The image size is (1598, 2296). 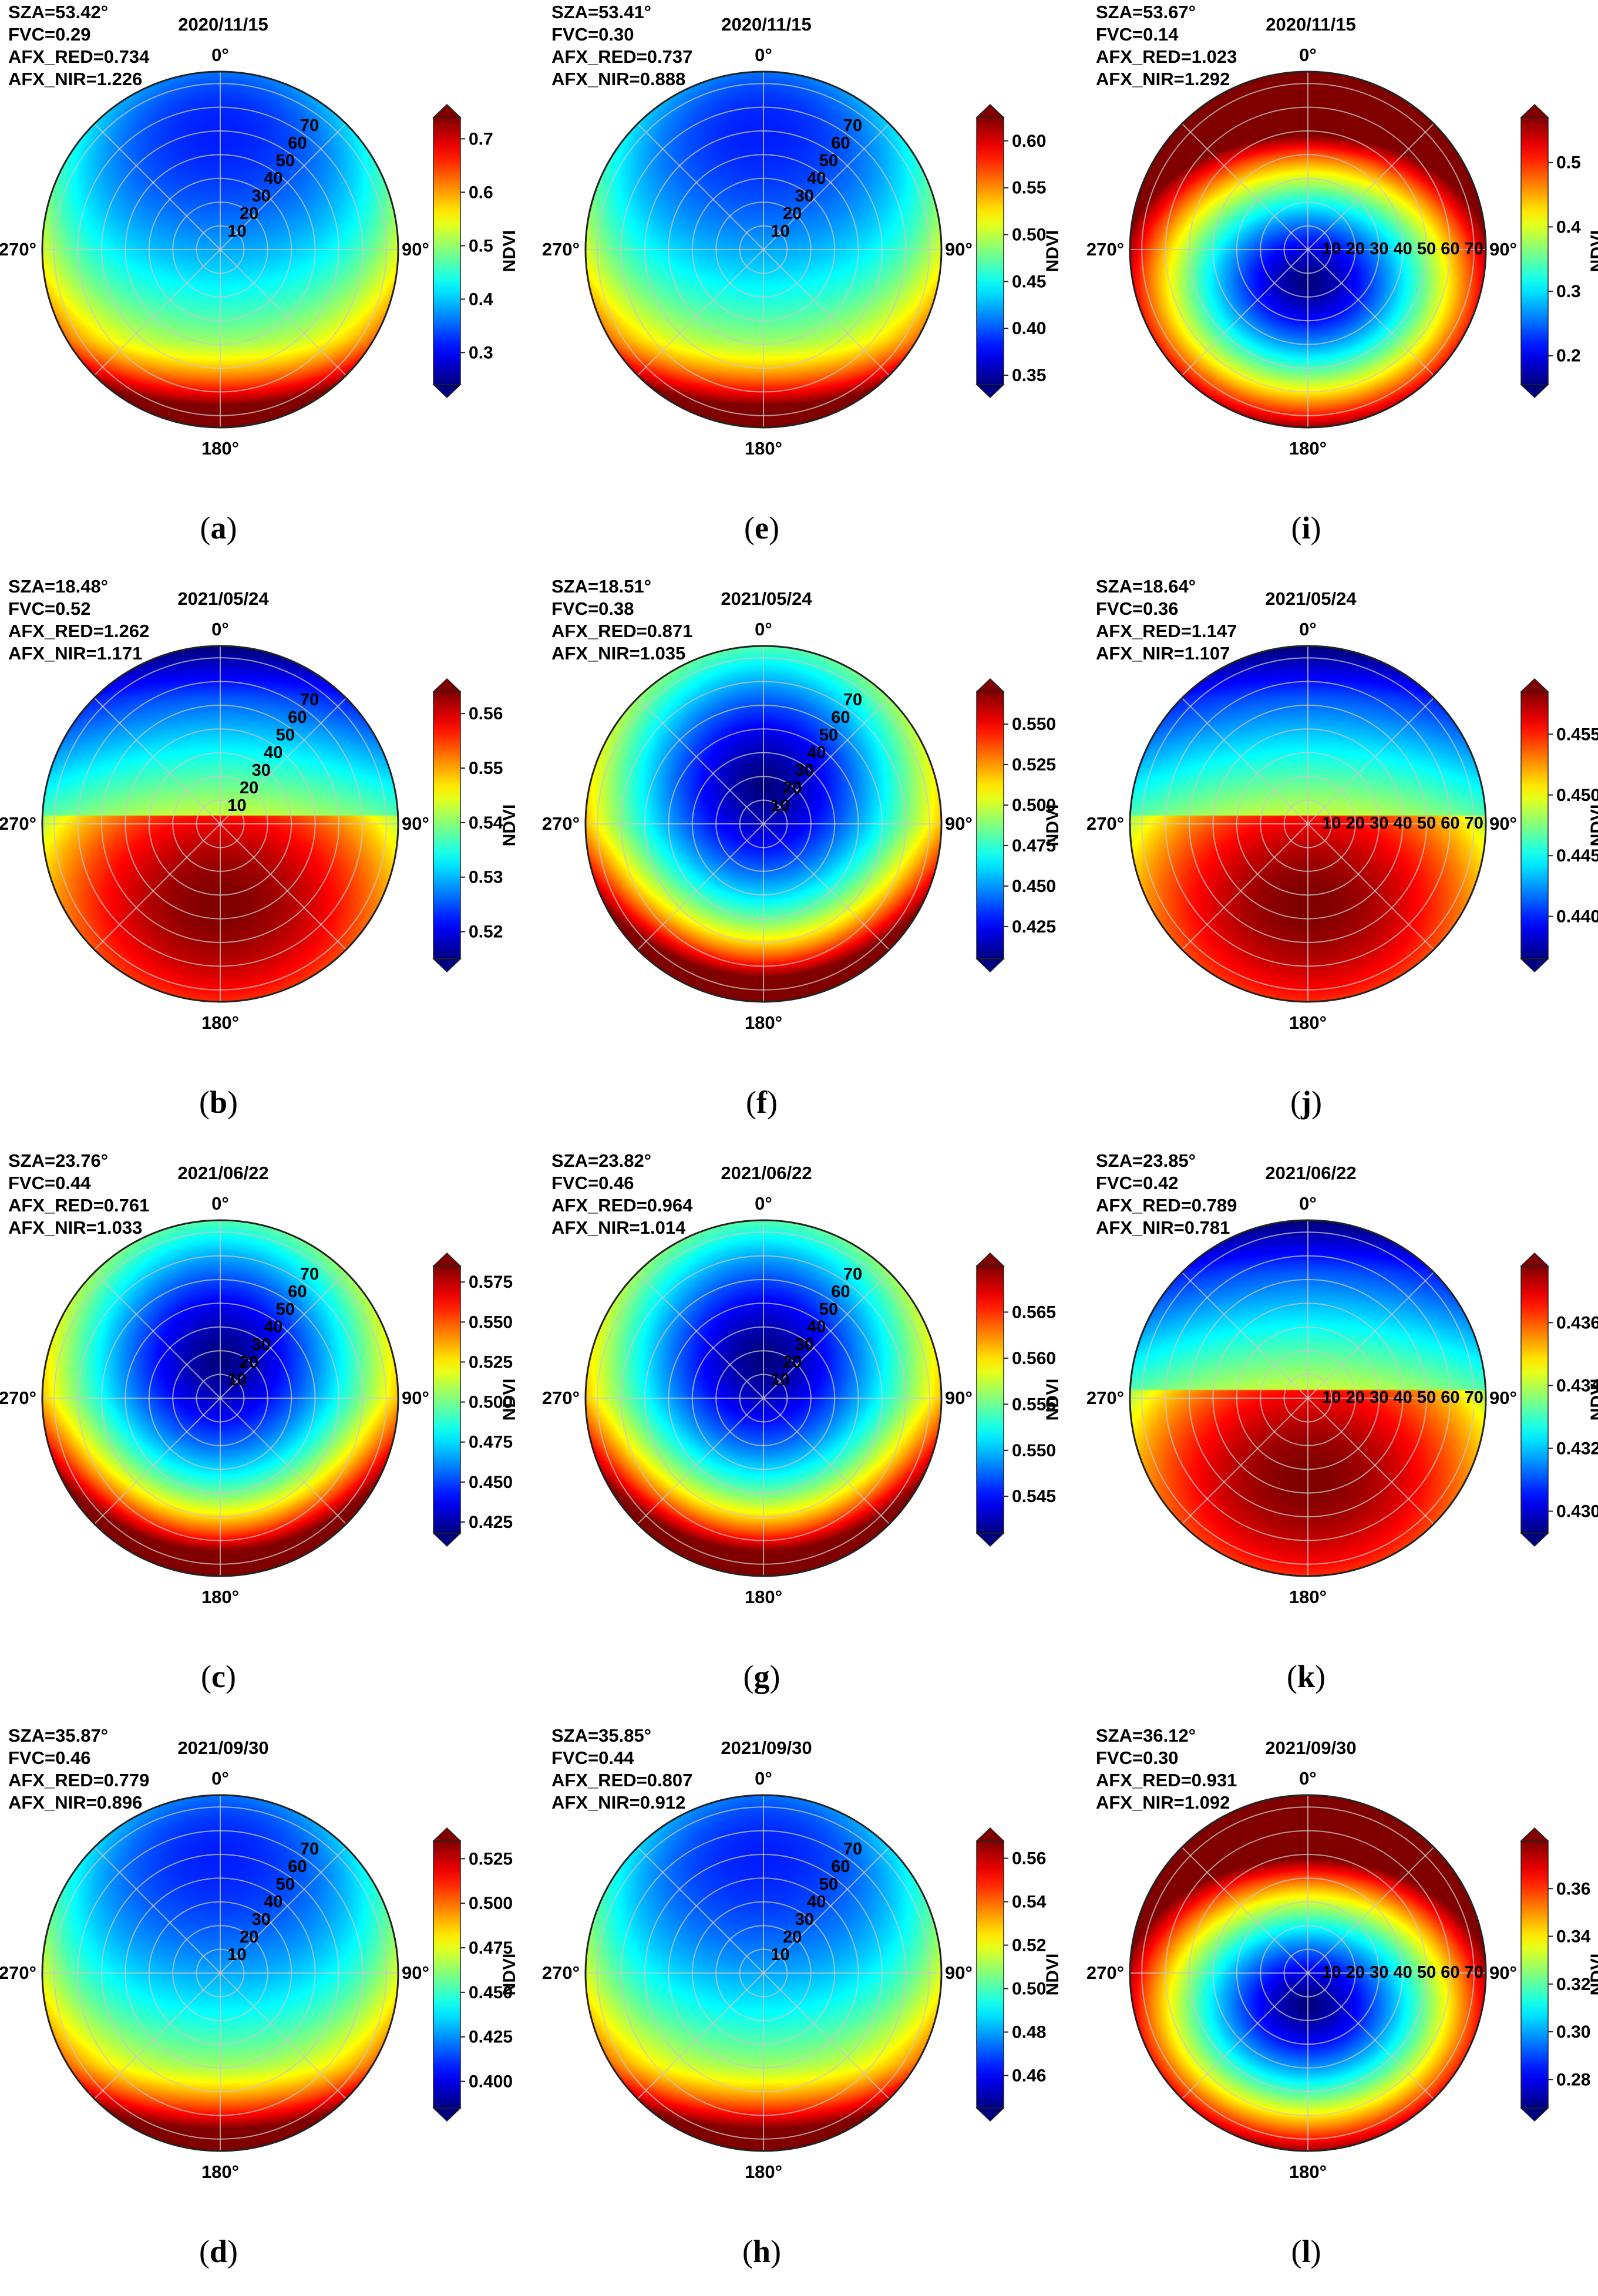 I want to click on colorbar-tick-label: 0.48, so click(x=1029, y=2032).